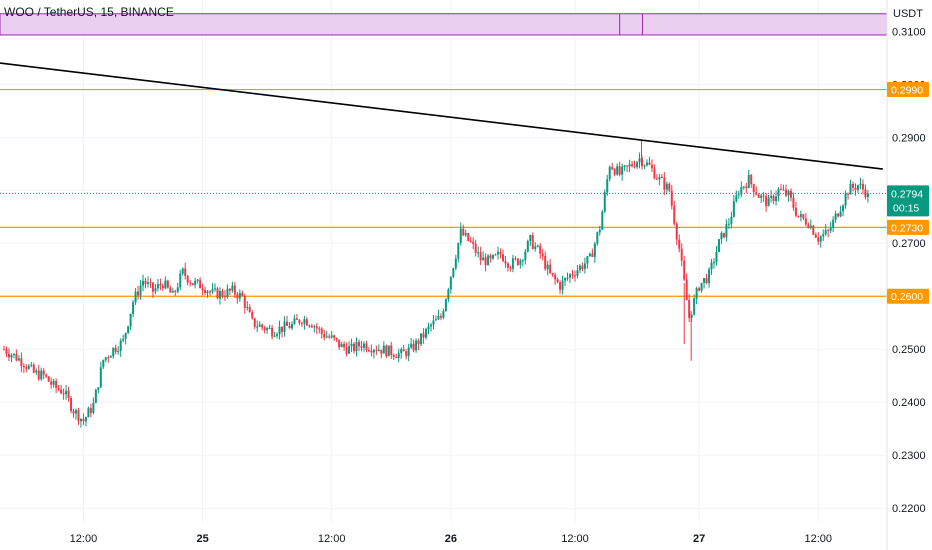 Image resolution: width=932 pixels, height=550 pixels. What do you see at coordinates (906, 208) in the screenshot?
I see `bar-countdown: 00:15` at bounding box center [906, 208].